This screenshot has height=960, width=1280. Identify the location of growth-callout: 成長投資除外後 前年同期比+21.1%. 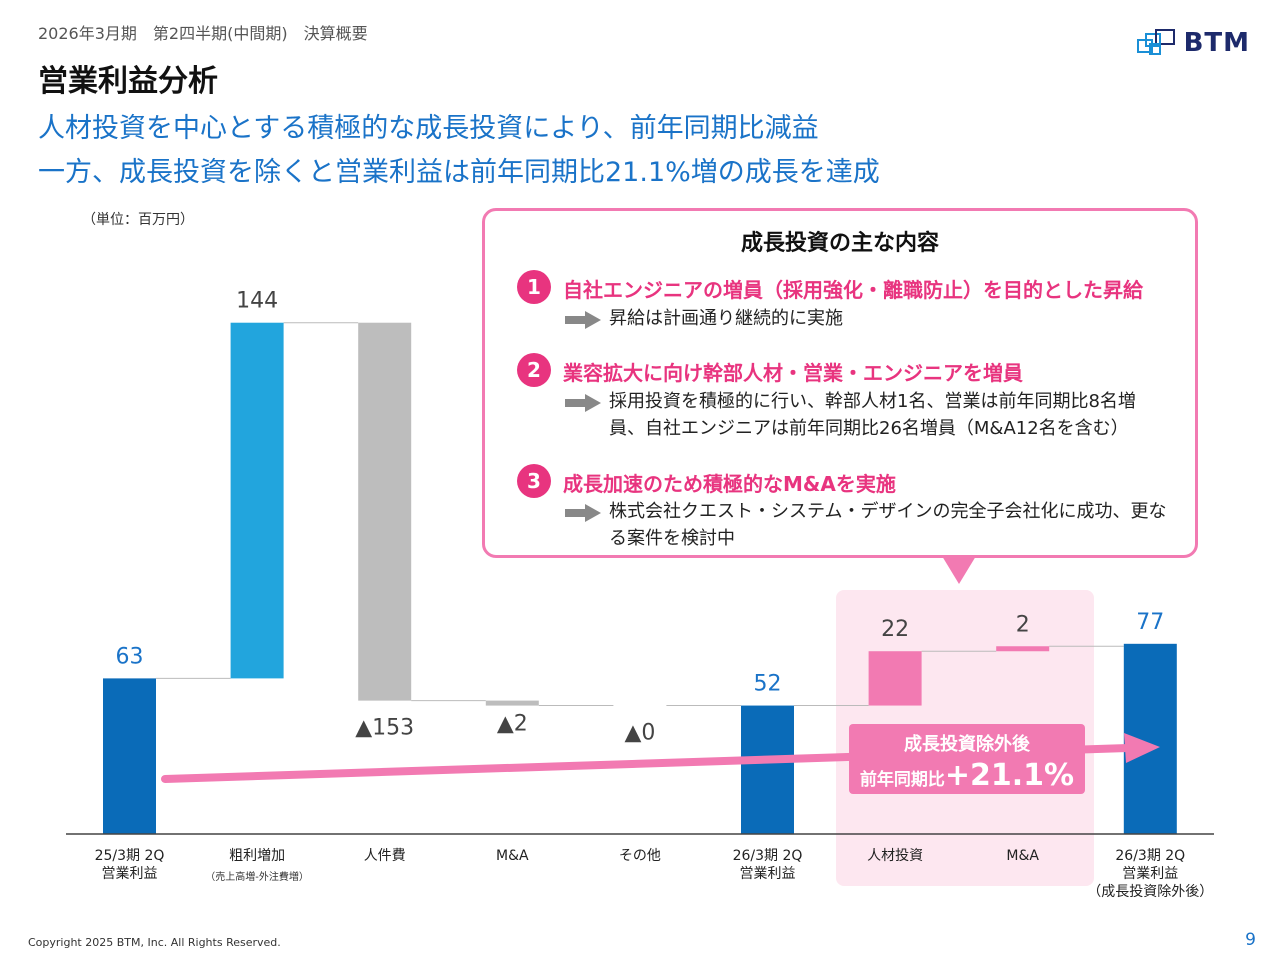
(967, 759).